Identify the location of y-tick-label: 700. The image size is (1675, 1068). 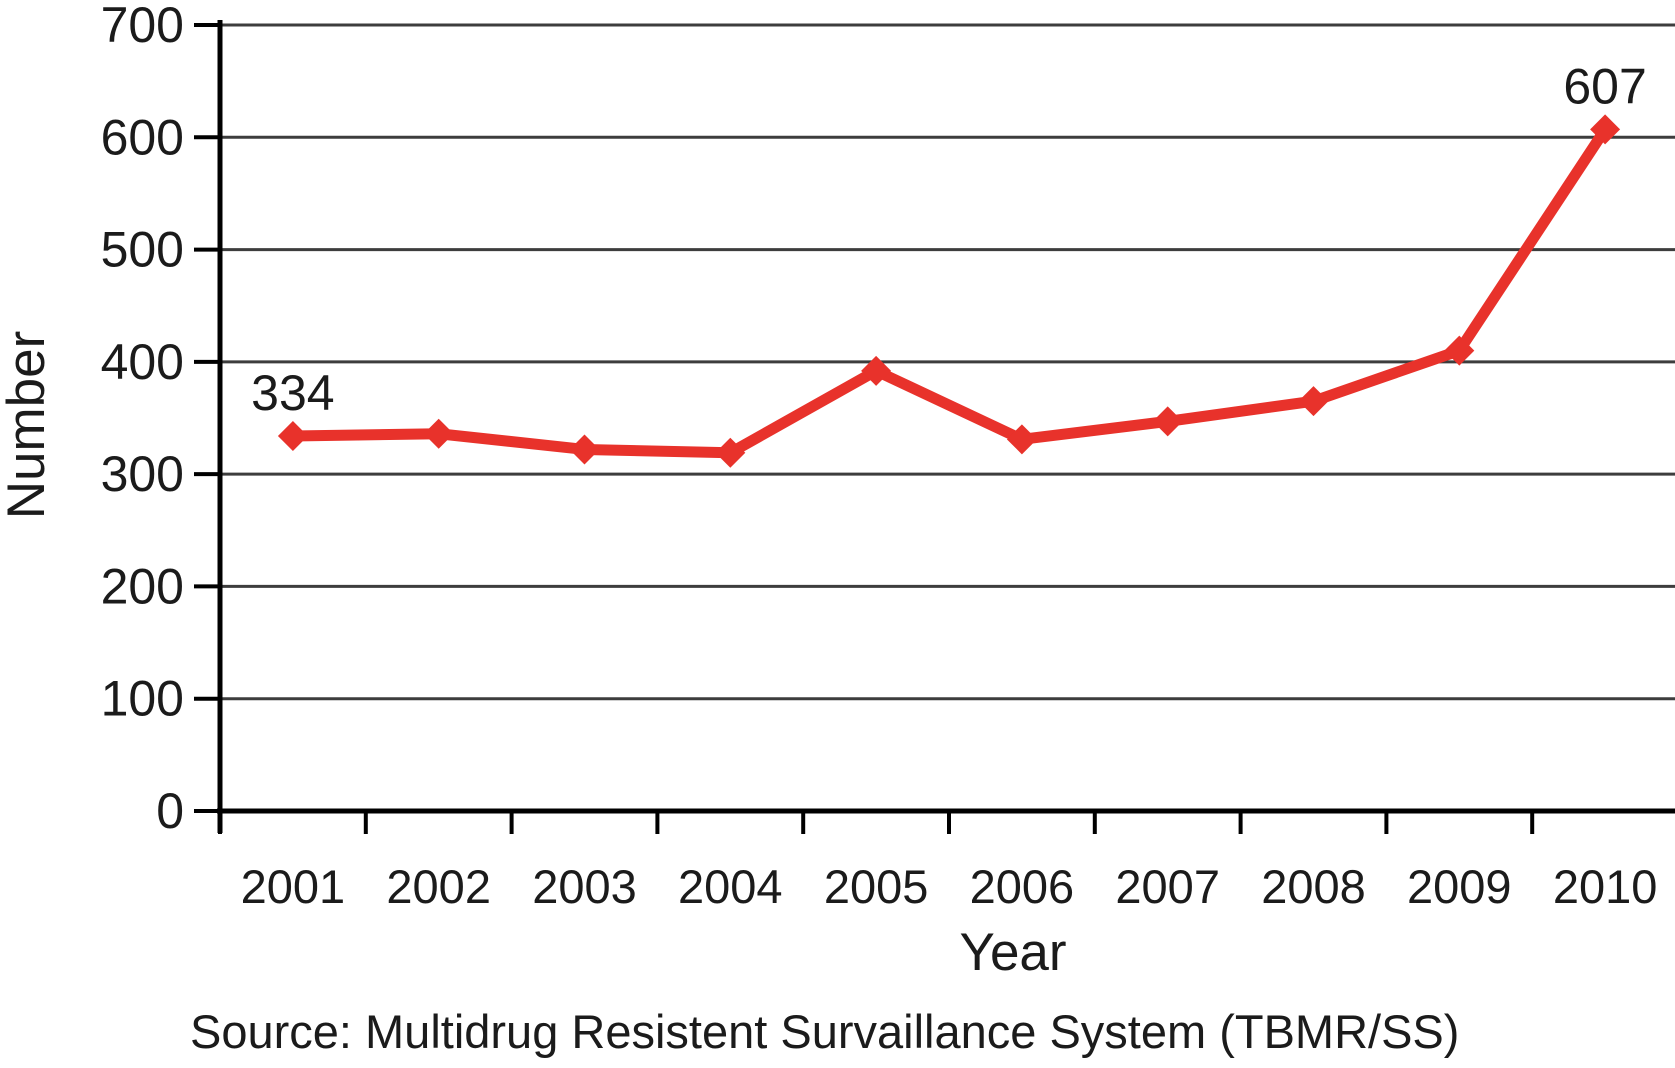
(142, 26).